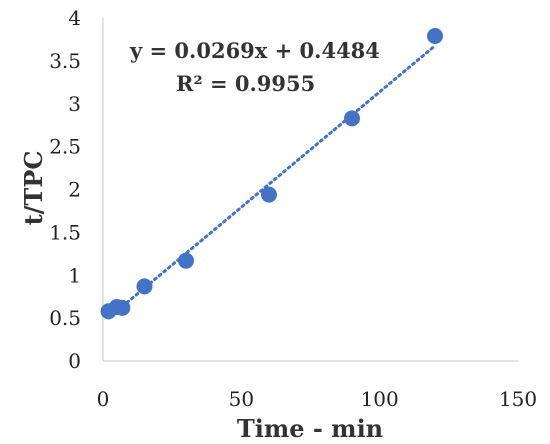 The image size is (550, 444). I want to click on x-tick-labels: 0 50 100 150, so click(317, 399).